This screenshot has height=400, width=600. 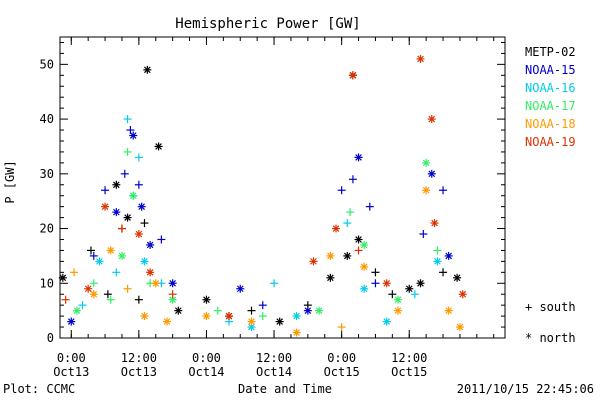 I want to click on legend-entry: NOAA-15, so click(x=550, y=70).